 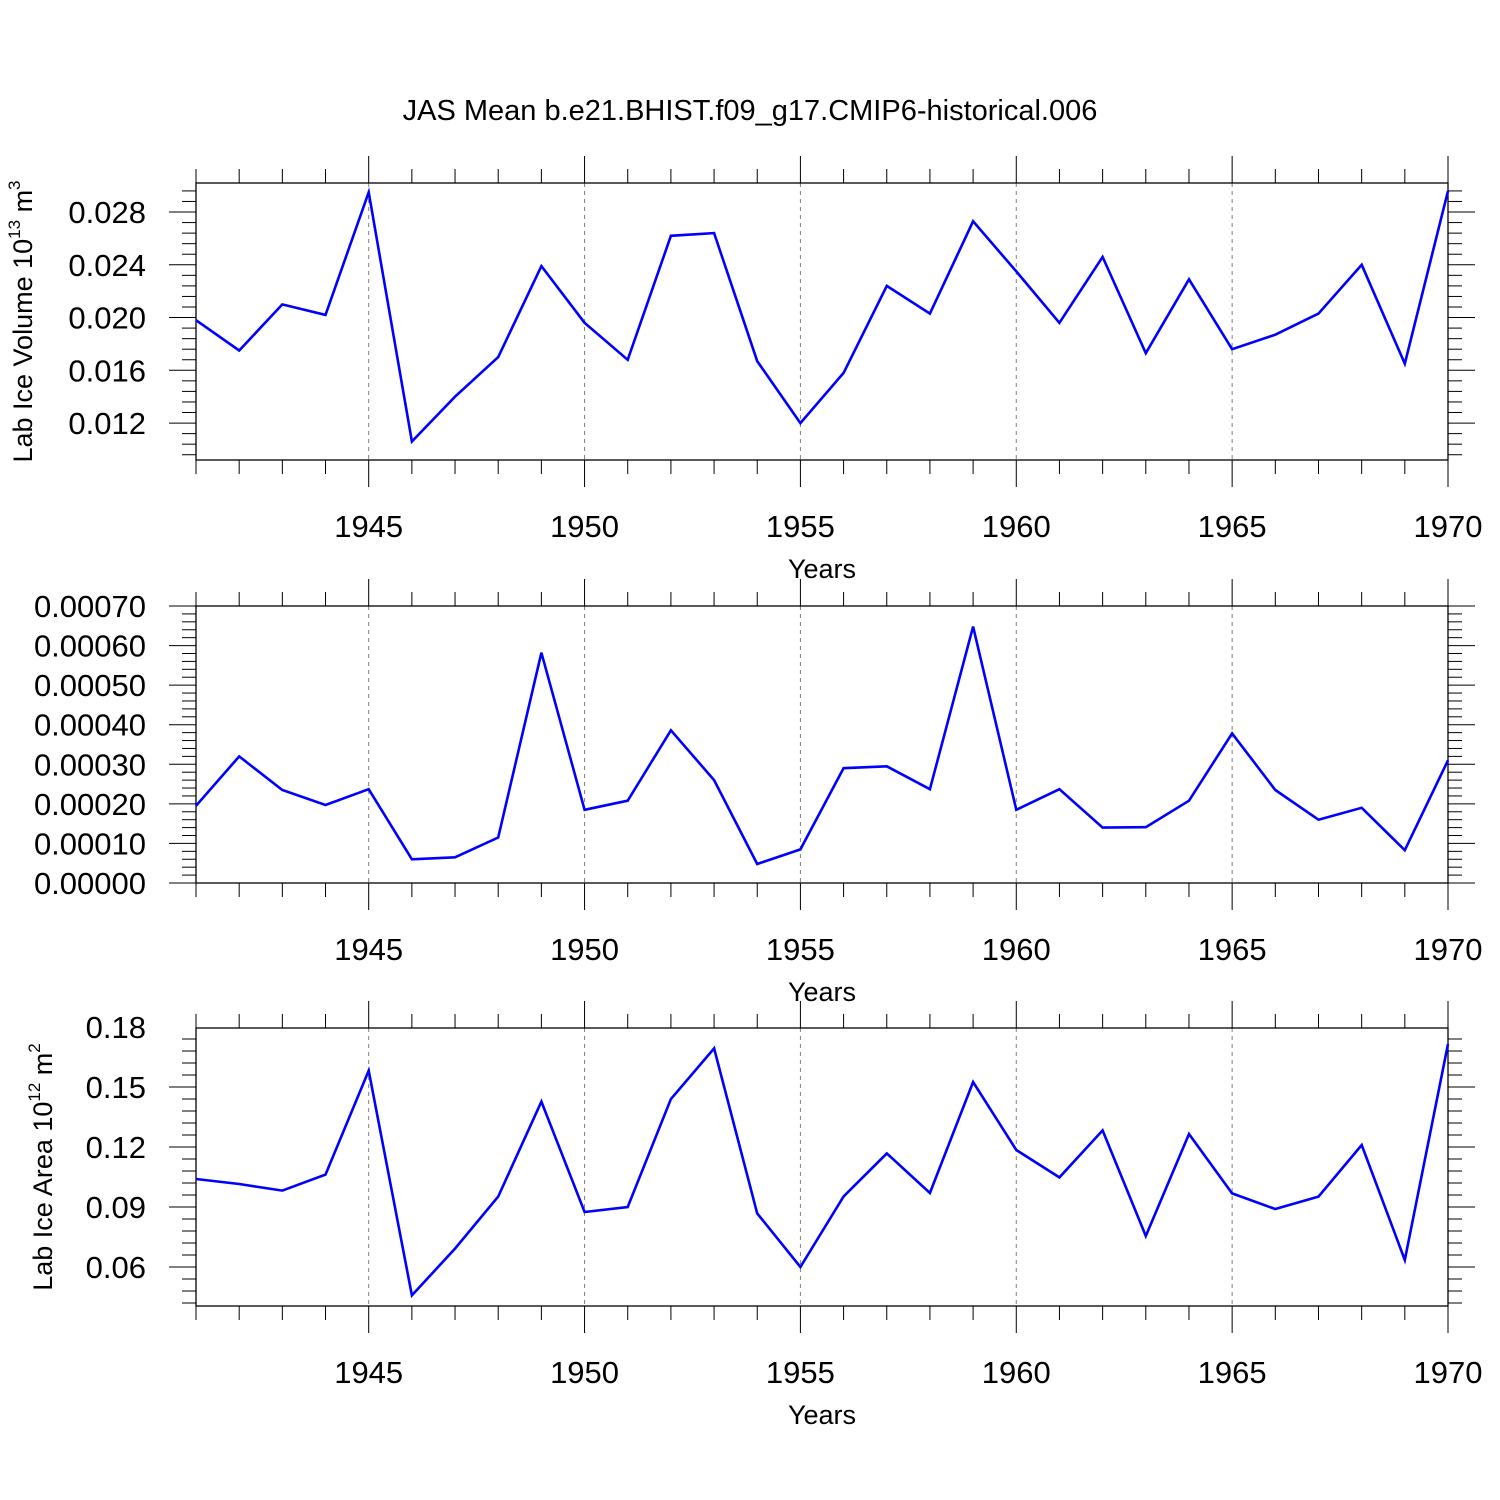 I want to click on y-axis-label: Lab Snow Volume 1013 m3, so click(x=2, y=745).